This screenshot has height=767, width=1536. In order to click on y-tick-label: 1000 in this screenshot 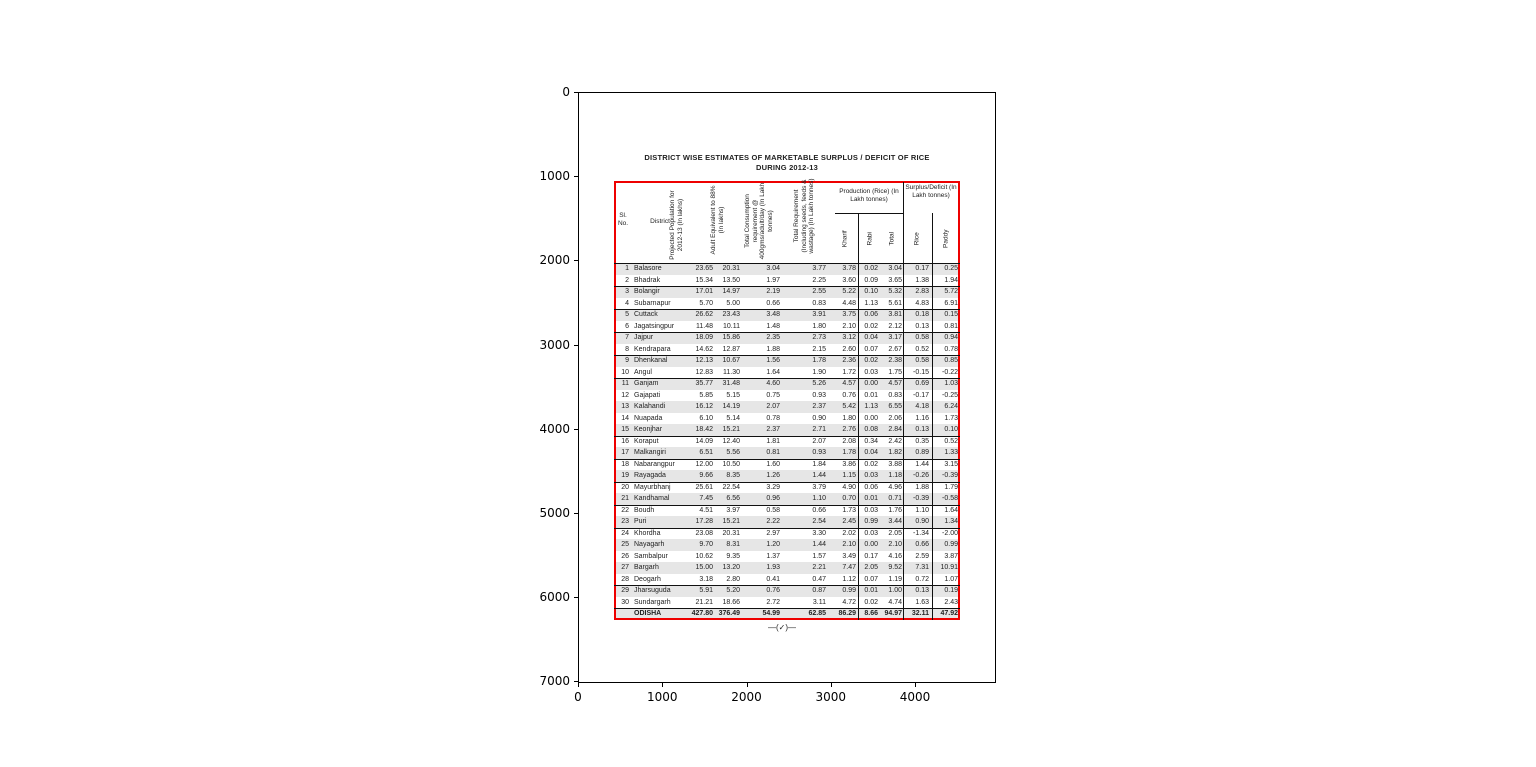, I will do `click(554, 176)`.